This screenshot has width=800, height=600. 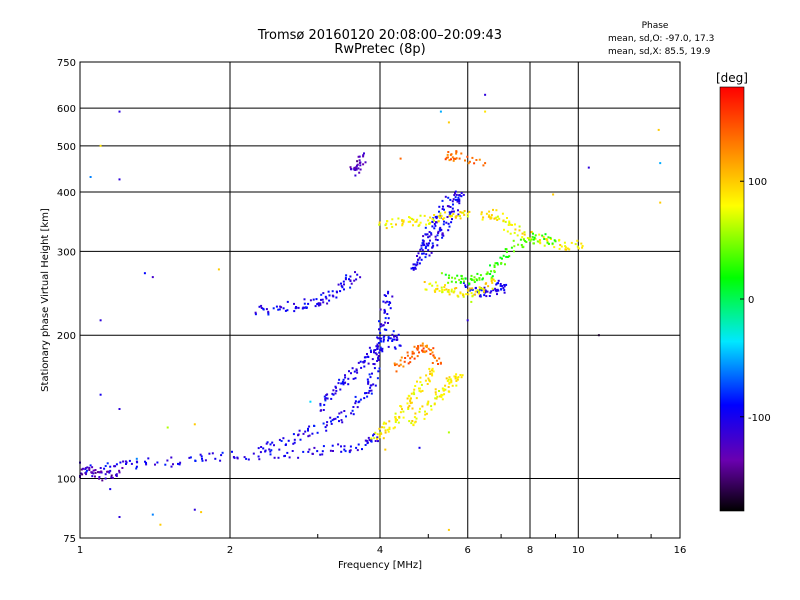 I want to click on phase-note-x: mean, sd,X: 85.5, 19.9, so click(x=659, y=52).